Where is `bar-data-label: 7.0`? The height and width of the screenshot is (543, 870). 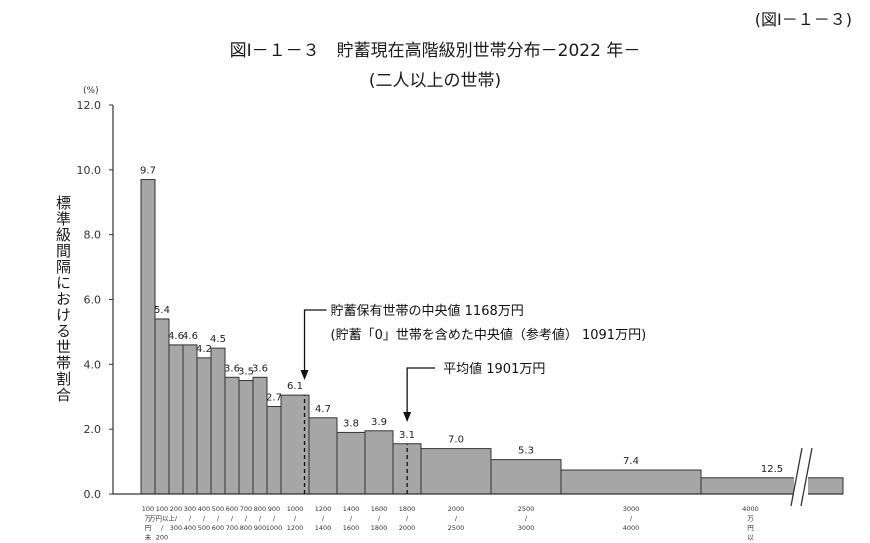
bar-data-label: 7.0 is located at coordinates (456, 440).